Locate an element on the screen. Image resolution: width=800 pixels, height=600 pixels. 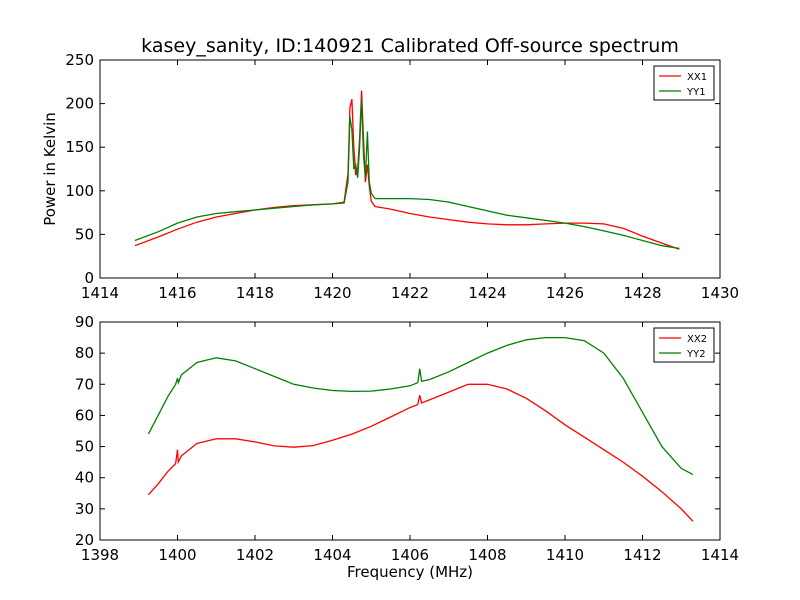
y-tick-label: 250 is located at coordinates (79, 60).